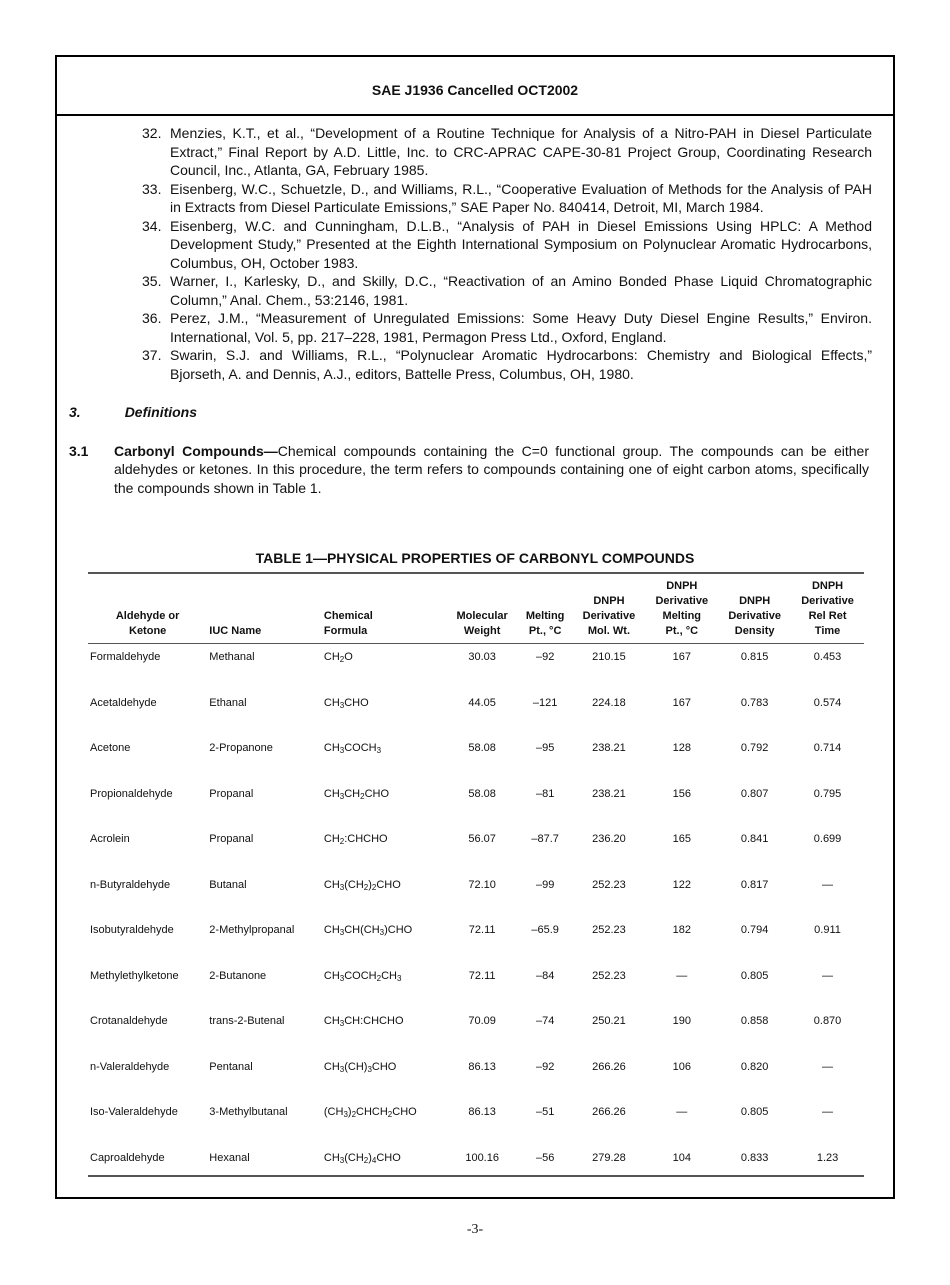  Describe the element at coordinates (130, 884) in the screenshot. I see `compound-name: n-Butyraldehyde` at that location.